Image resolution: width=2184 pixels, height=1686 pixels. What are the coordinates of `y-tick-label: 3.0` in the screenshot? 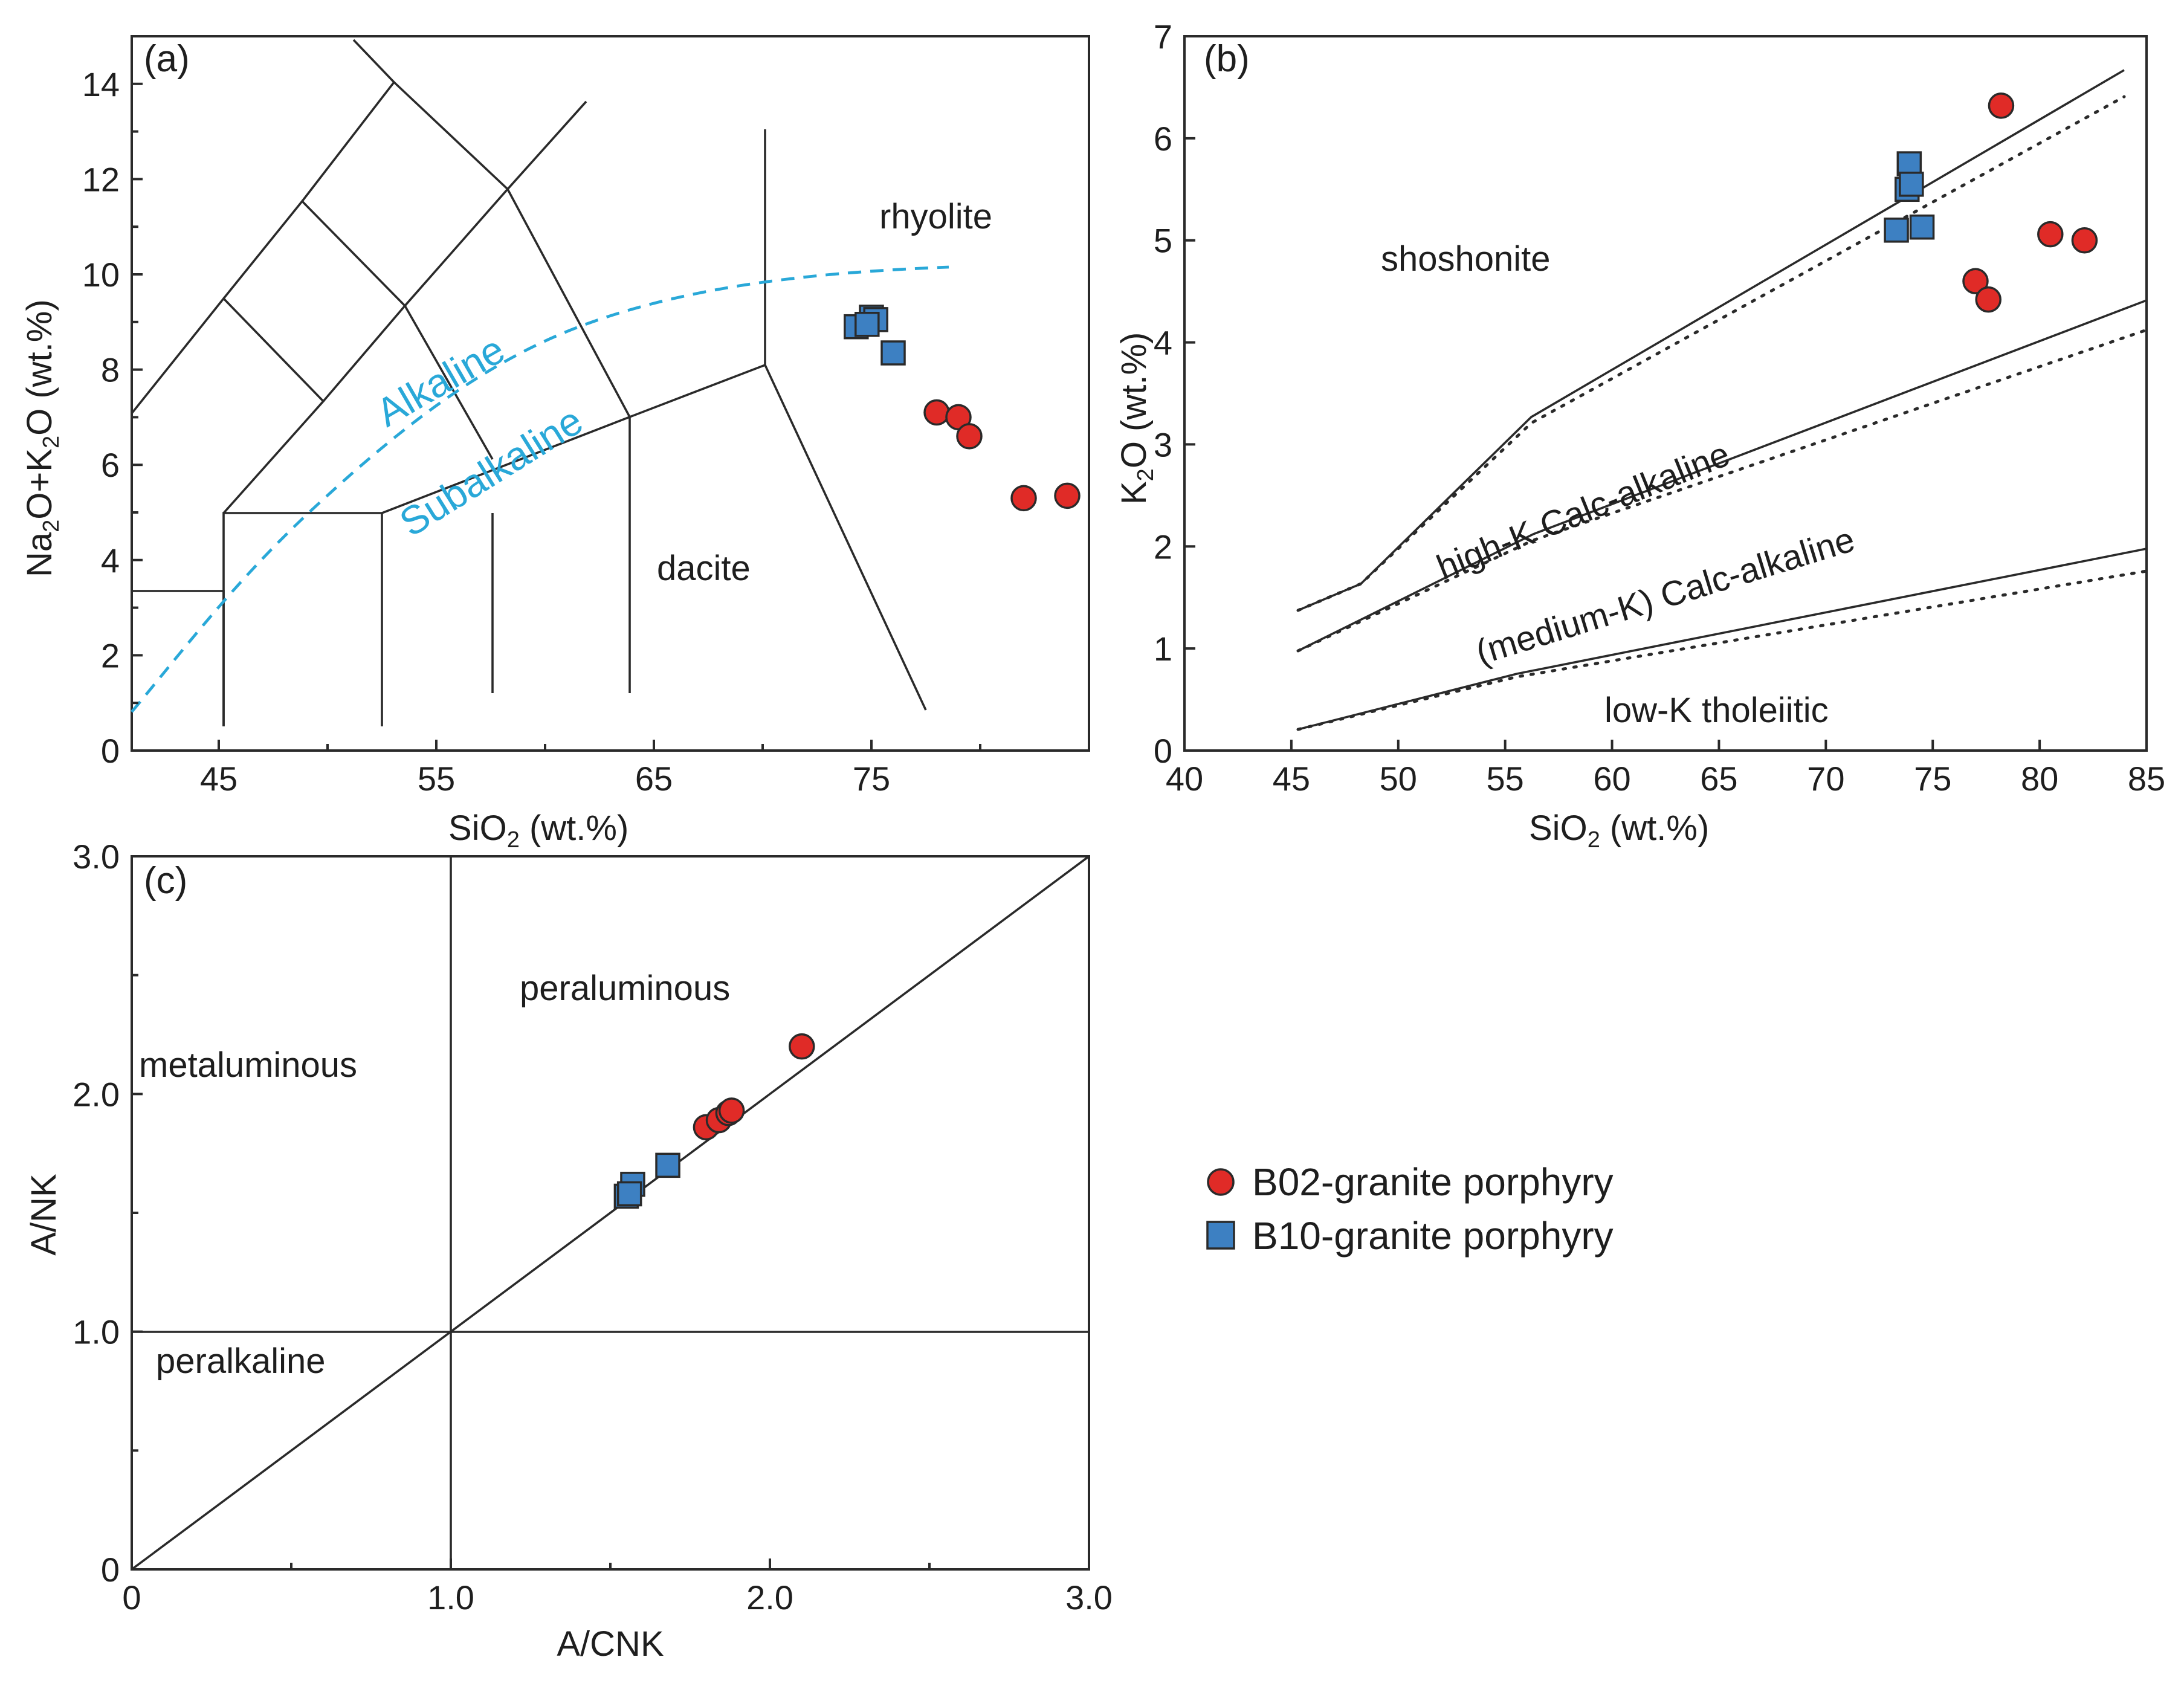 It's located at (96, 857).